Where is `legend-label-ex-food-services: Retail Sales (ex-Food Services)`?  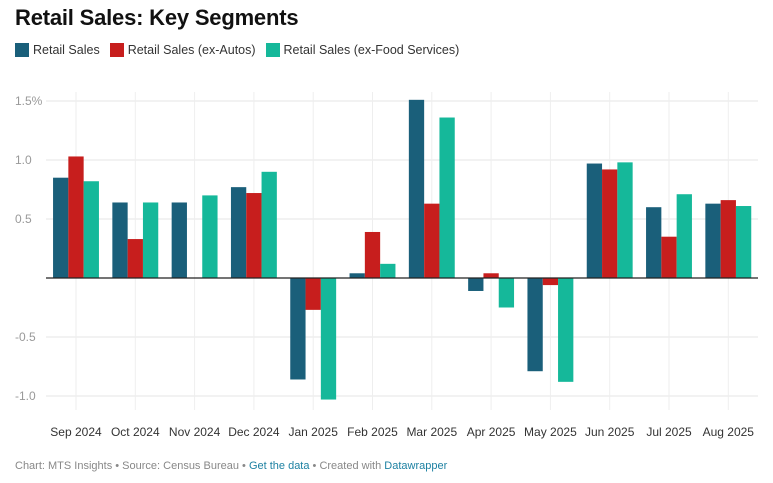 legend-label-ex-food-services: Retail Sales (ex-Food Services) is located at coordinates (371, 50).